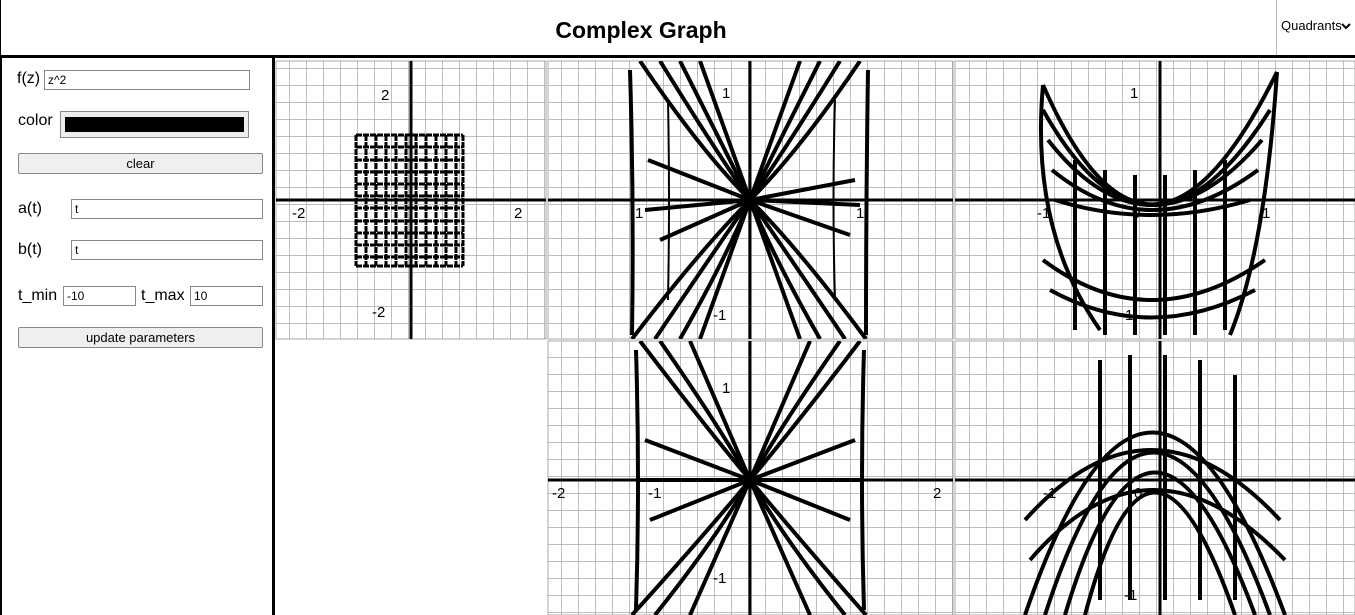  What do you see at coordinates (641, 30) in the screenshot?
I see `page-title: Complex Graph` at bounding box center [641, 30].